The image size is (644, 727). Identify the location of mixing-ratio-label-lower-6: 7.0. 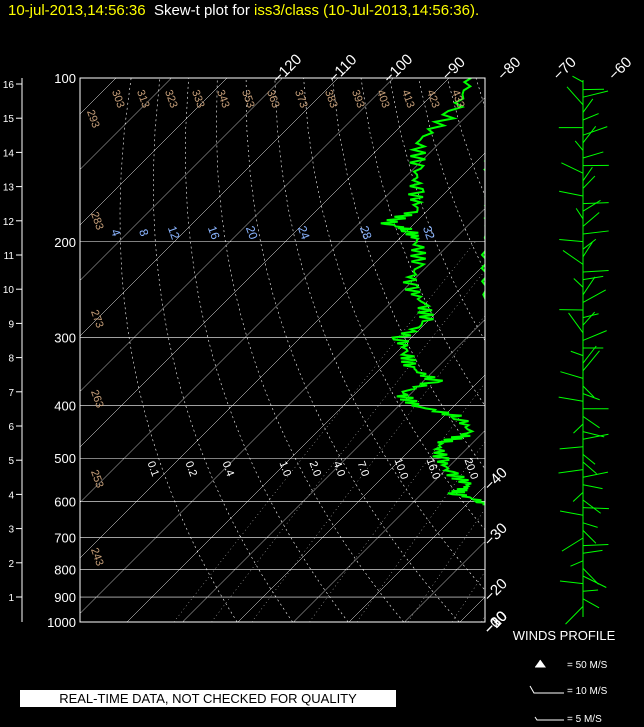
(363, 469).